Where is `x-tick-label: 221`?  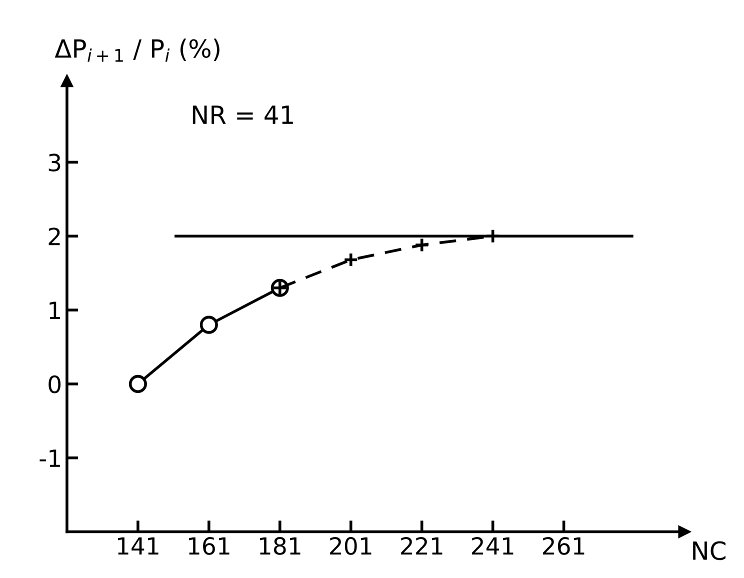
x-tick-label: 221 is located at coordinates (421, 546).